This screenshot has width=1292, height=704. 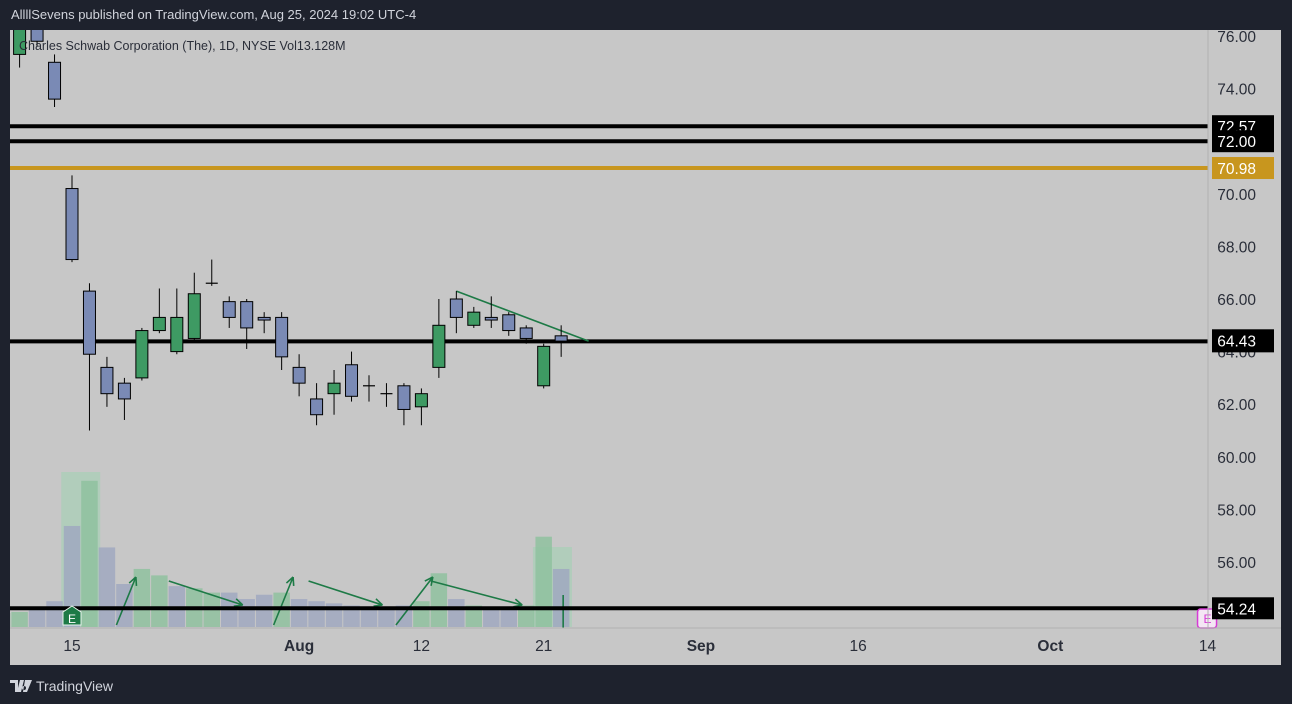 What do you see at coordinates (72, 619) in the screenshot?
I see `earnings-badge-label: E` at bounding box center [72, 619].